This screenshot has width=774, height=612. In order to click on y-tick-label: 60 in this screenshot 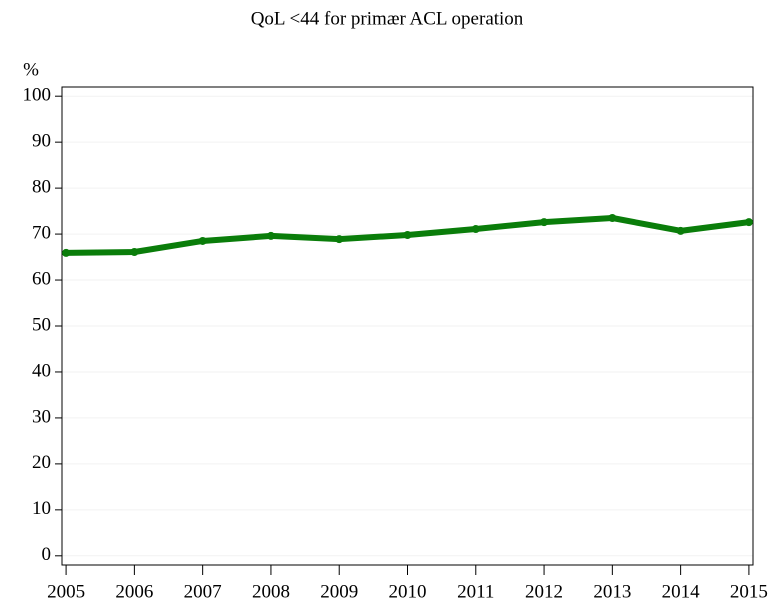, I will do `click(41, 278)`.